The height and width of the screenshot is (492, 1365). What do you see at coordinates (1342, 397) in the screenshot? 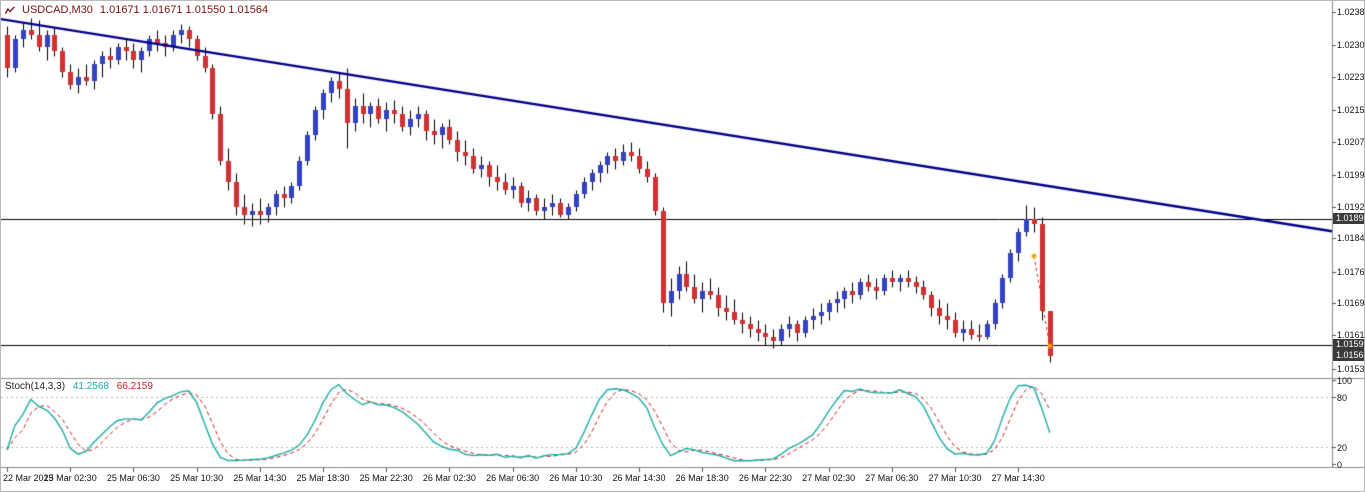
I see `stoch-axis-label: 80` at bounding box center [1342, 397].